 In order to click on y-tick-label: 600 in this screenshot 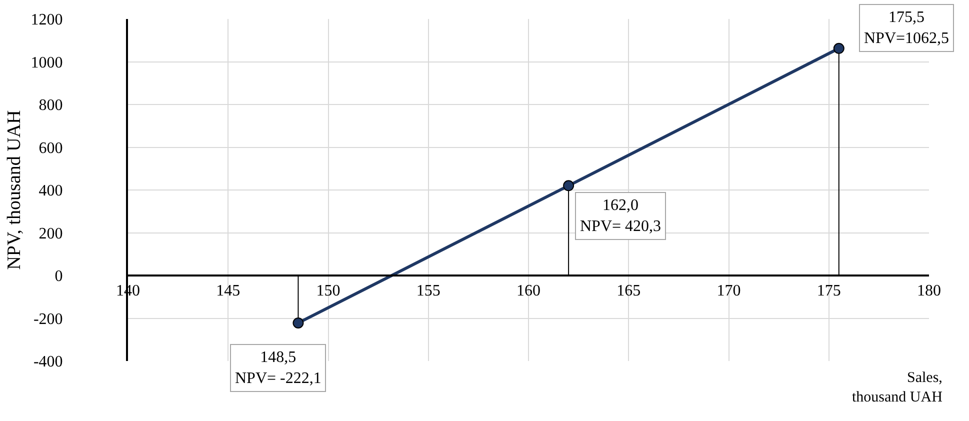, I will do `click(50, 148)`.